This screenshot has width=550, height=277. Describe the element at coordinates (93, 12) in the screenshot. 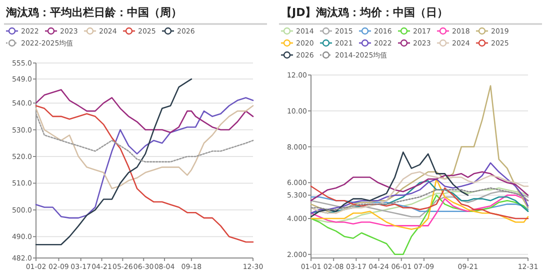

I see `chart-title: 淘汰鸡：平均出栏日龄：中国（周）` at that location.